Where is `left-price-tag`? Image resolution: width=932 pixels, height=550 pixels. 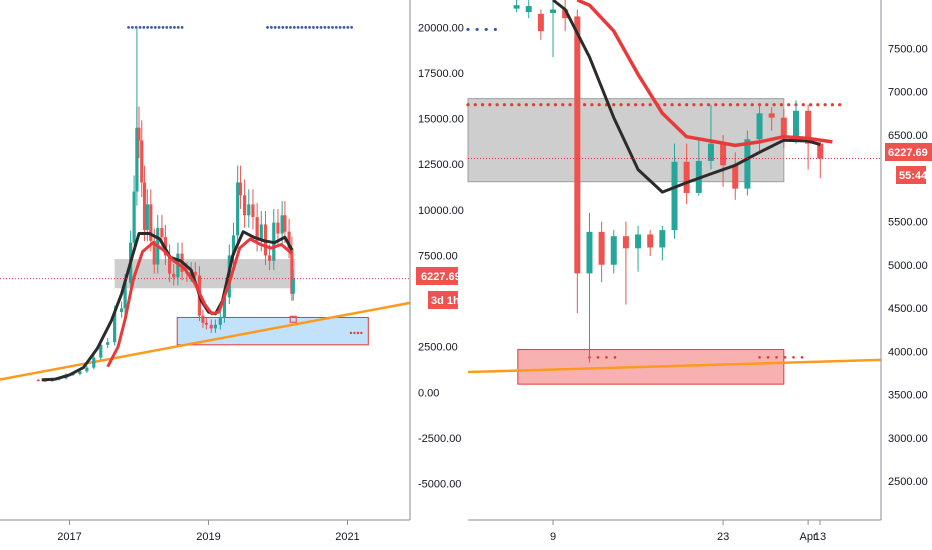 left-price-tag is located at coordinates (437, 276).